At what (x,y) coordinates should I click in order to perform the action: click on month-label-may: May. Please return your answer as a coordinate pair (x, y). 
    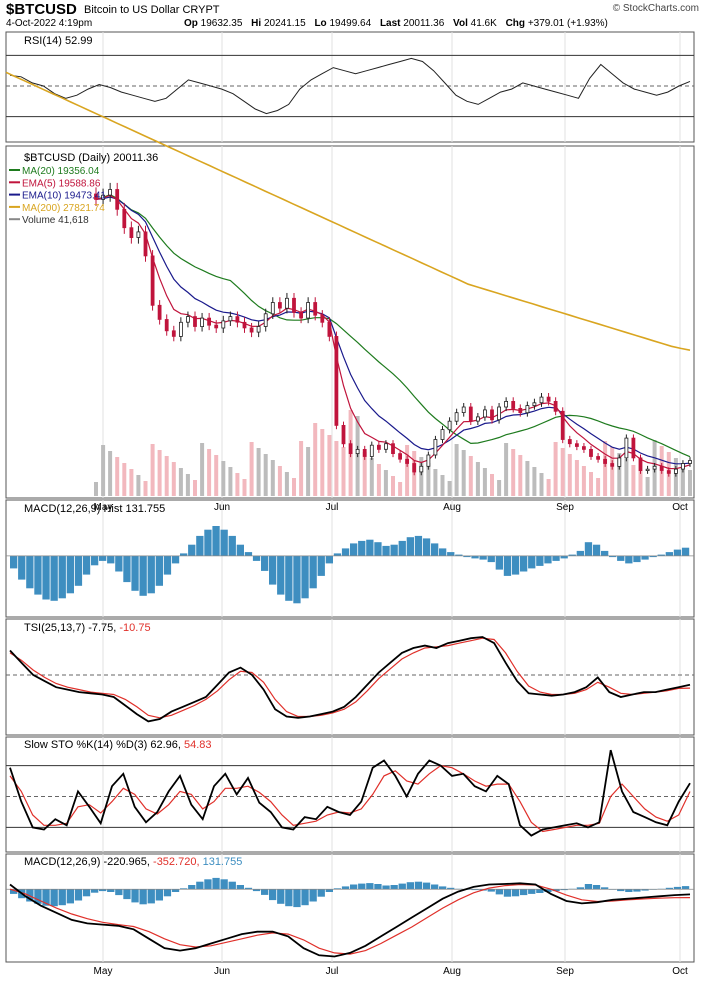
    Looking at the image, I should click on (103, 507).